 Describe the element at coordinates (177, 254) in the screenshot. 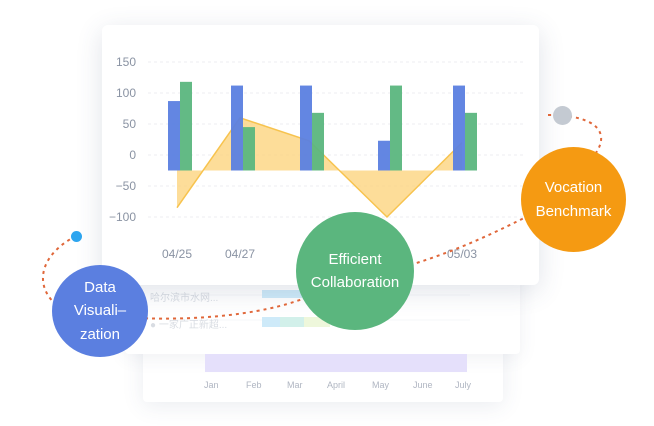

I see `x-tick-label: 04/25` at that location.